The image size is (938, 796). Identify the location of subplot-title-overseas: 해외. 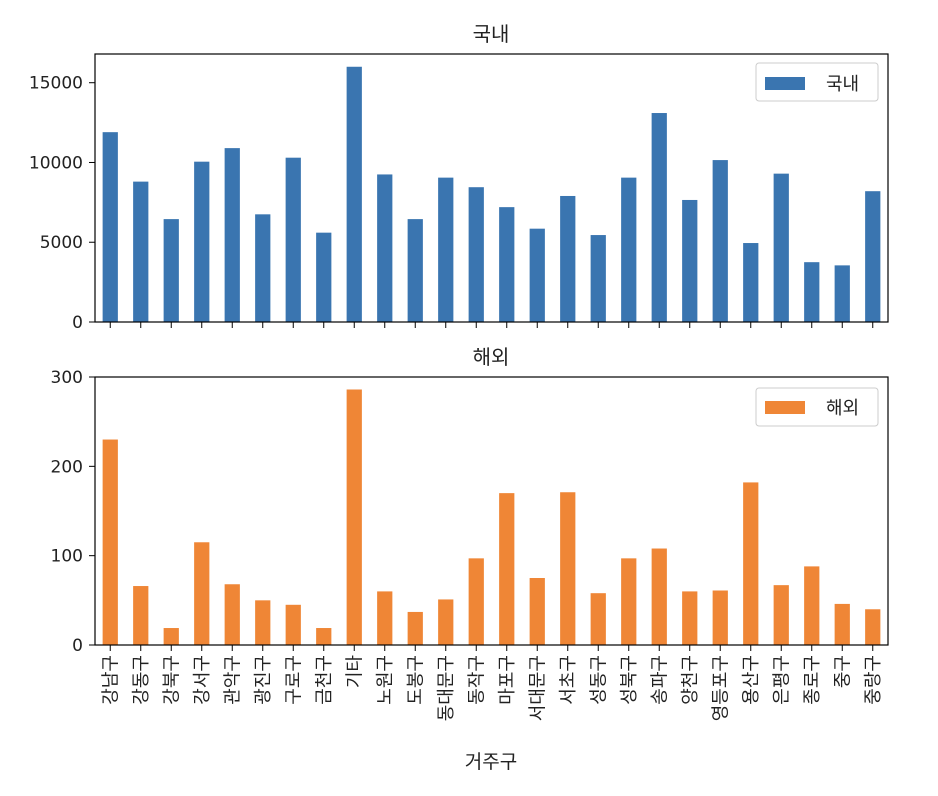
(491, 357).